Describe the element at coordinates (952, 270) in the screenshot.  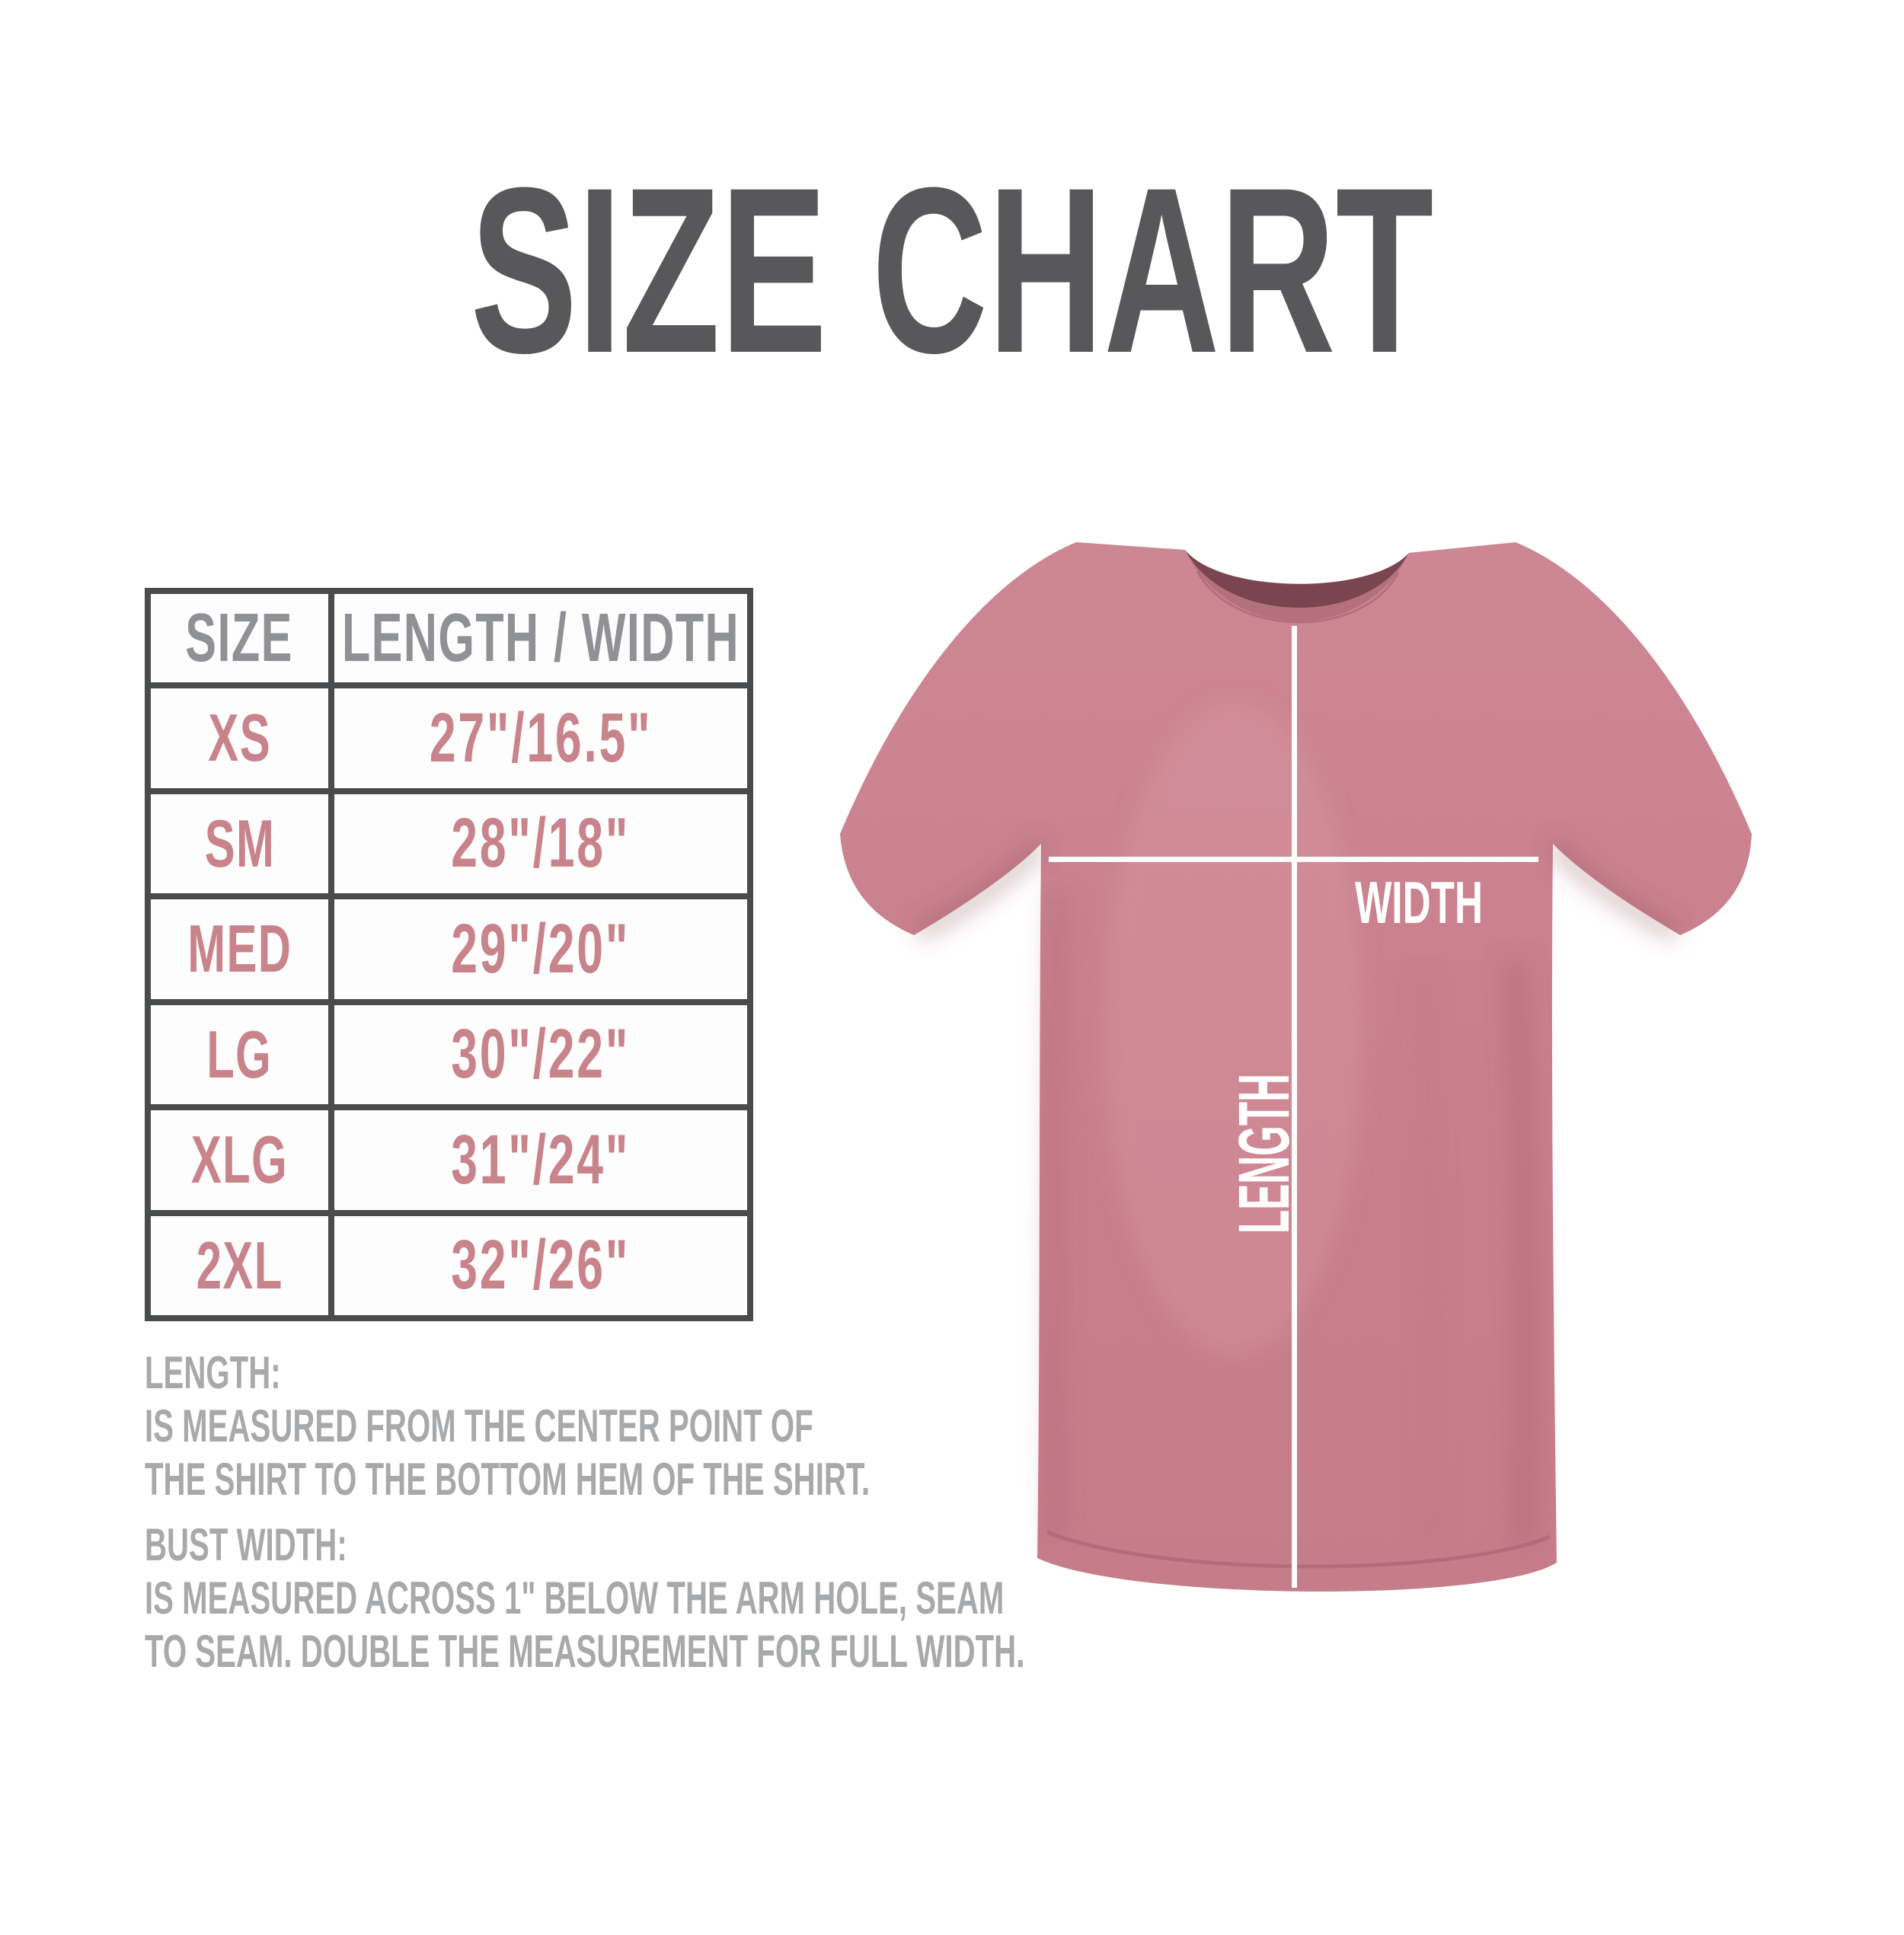
I see `page-title: SIZE CHART` at that location.